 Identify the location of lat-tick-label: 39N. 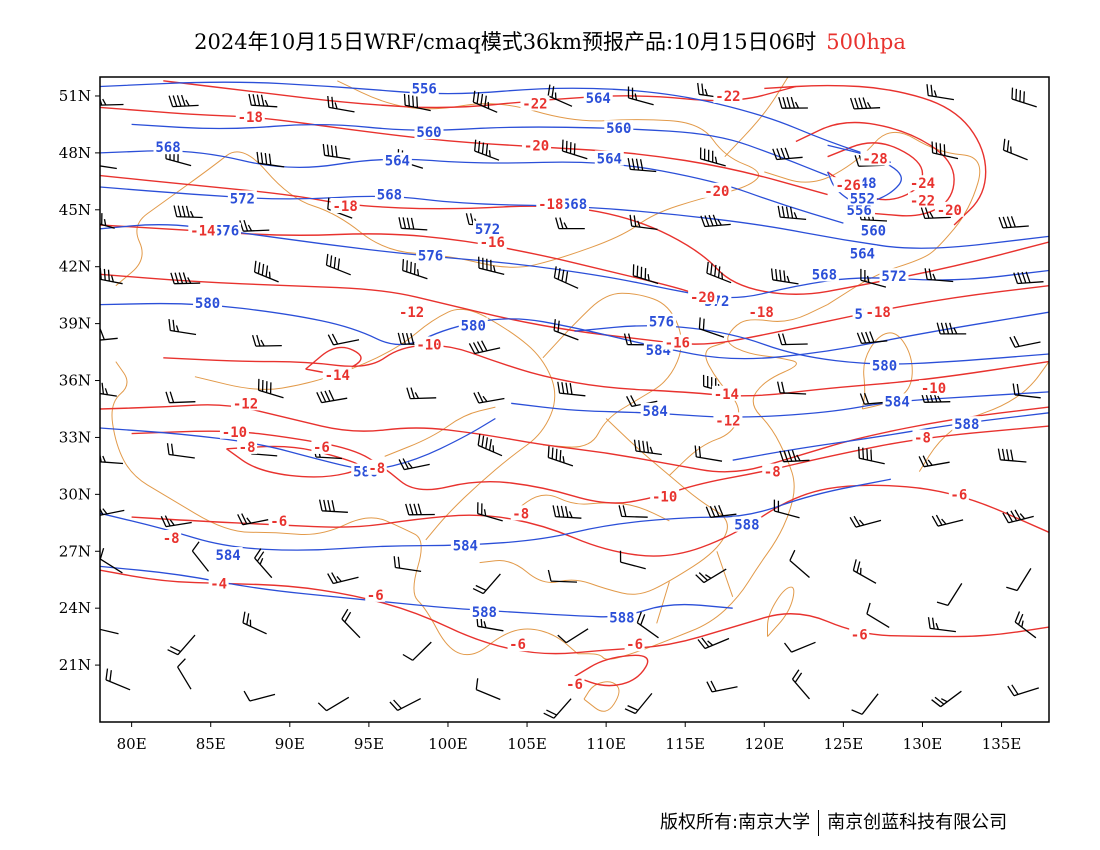
(75, 324).